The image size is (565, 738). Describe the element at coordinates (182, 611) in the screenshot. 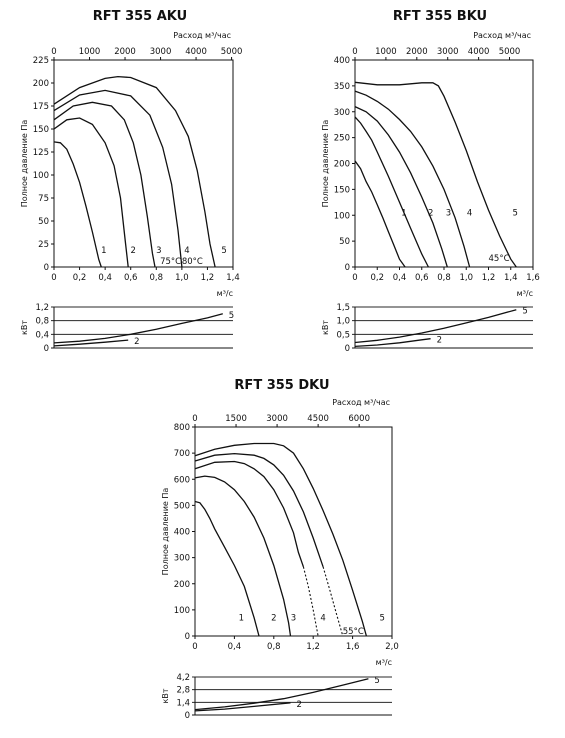

I see `y-tick-label: 100` at that location.